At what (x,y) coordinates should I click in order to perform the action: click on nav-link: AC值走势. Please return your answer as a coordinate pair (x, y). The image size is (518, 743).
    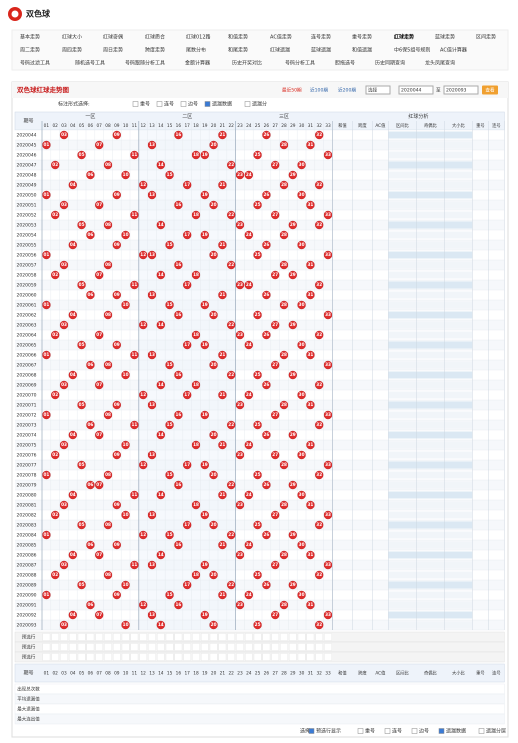
    Looking at the image, I should click on (281, 37).